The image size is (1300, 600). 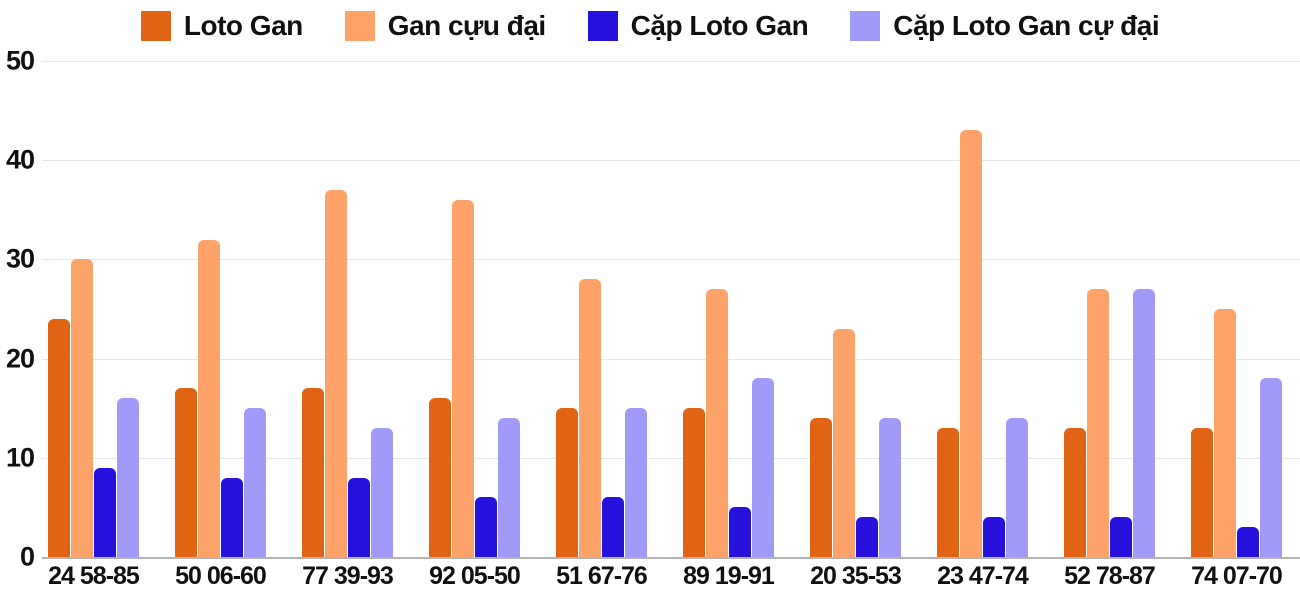 What do you see at coordinates (94, 576) in the screenshot?
I see `x-axis-label: 24 58-85` at bounding box center [94, 576].